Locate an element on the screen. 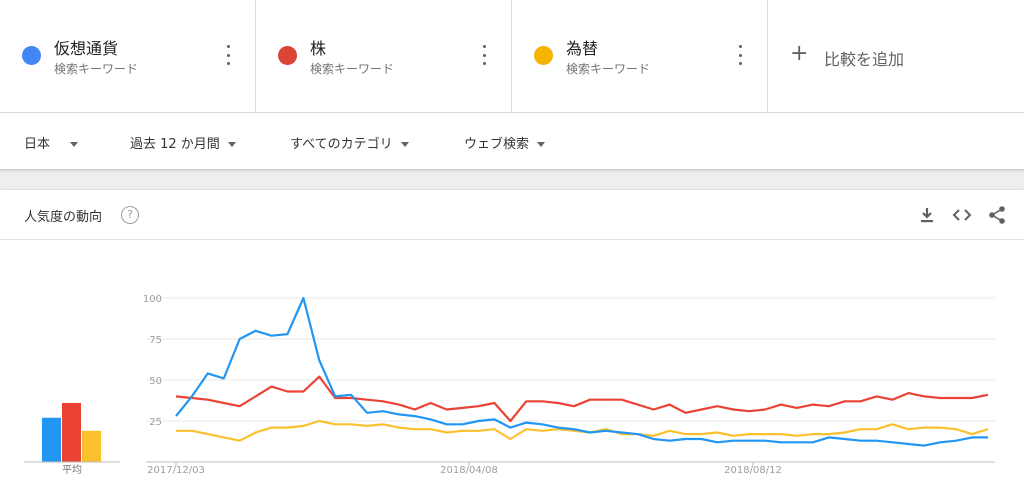 The height and width of the screenshot is (484, 1024). download-icon is located at coordinates (927, 215).